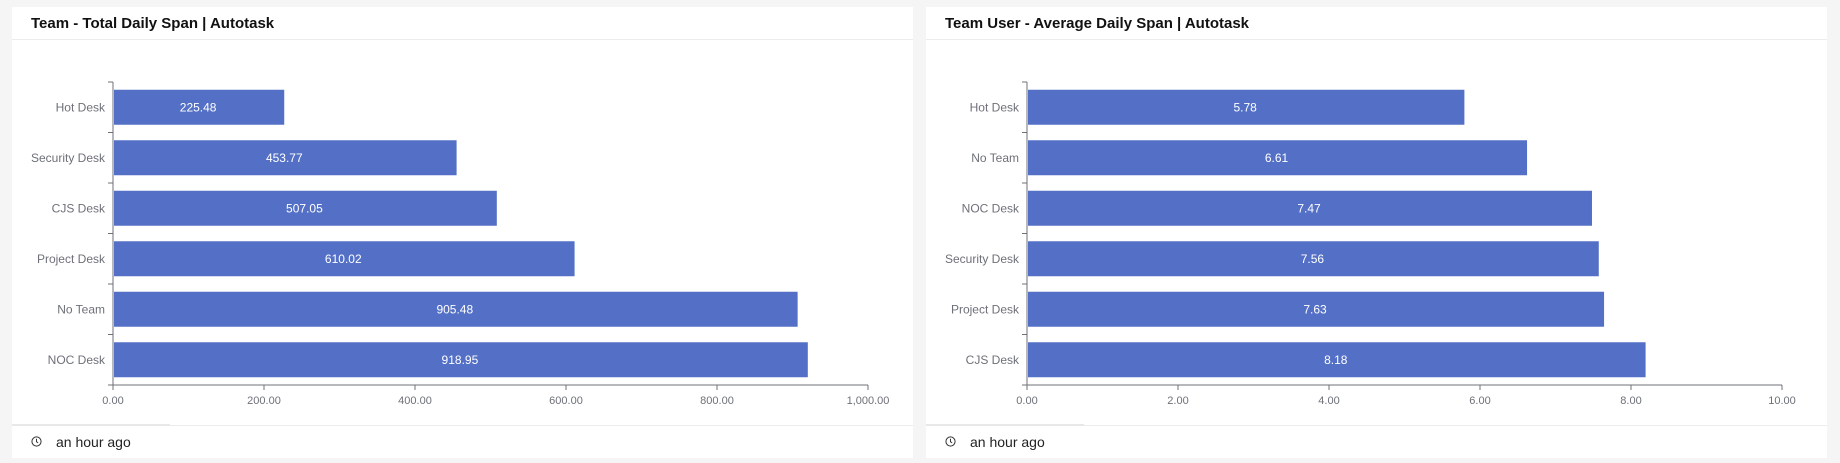 This screenshot has width=1840, height=463. I want to click on bar-value-label: 6.61, so click(1277, 158).